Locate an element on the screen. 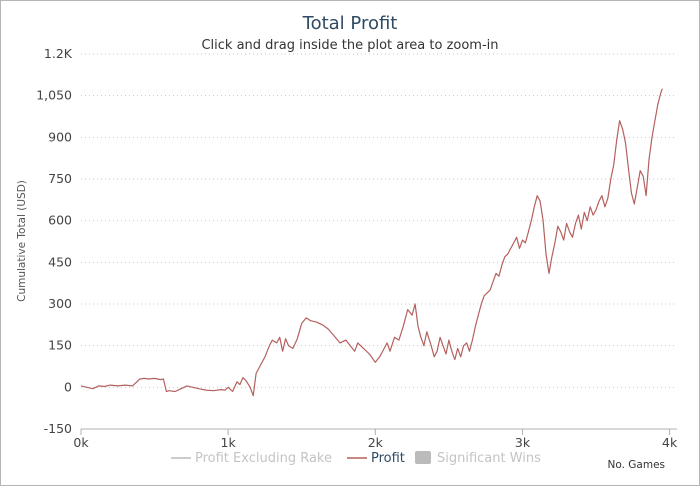  x-tick-label: 0k is located at coordinates (81, 442).